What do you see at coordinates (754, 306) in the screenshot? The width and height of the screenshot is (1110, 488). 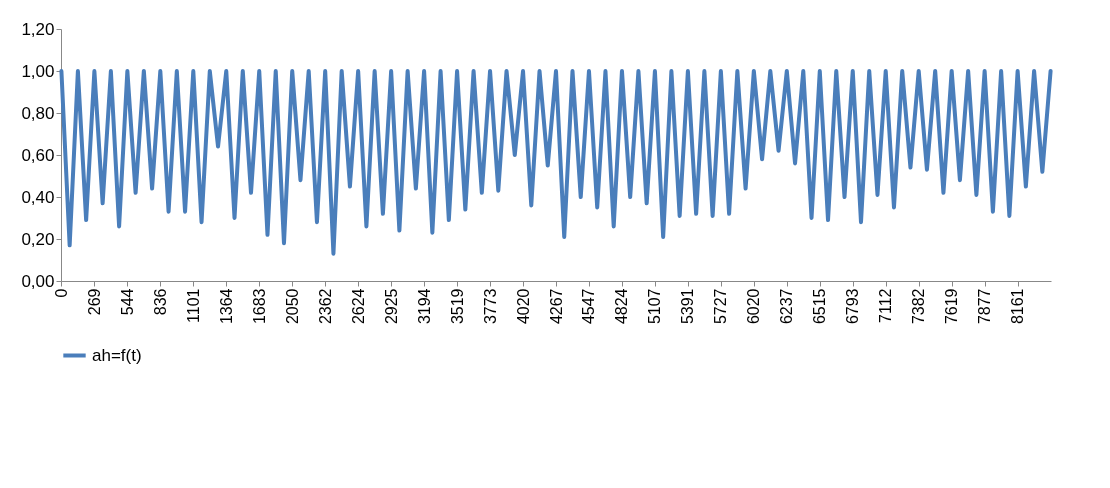 I see `x-tick-label: 6020` at bounding box center [754, 306].